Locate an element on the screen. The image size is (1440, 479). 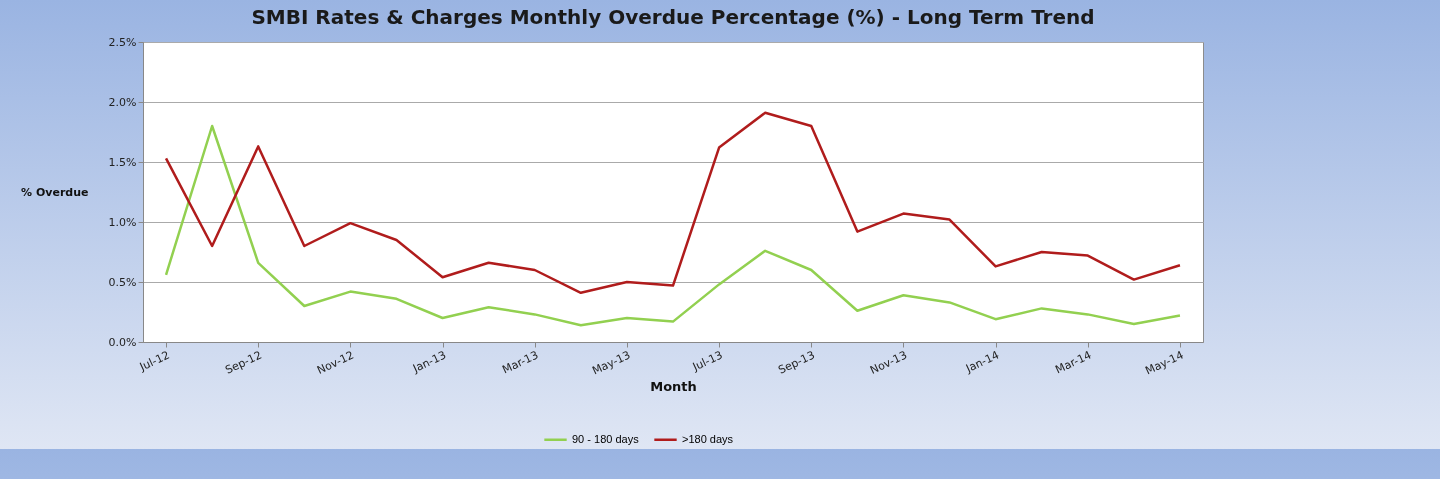
y-tick-label: 0.5% is located at coordinates (122, 282).